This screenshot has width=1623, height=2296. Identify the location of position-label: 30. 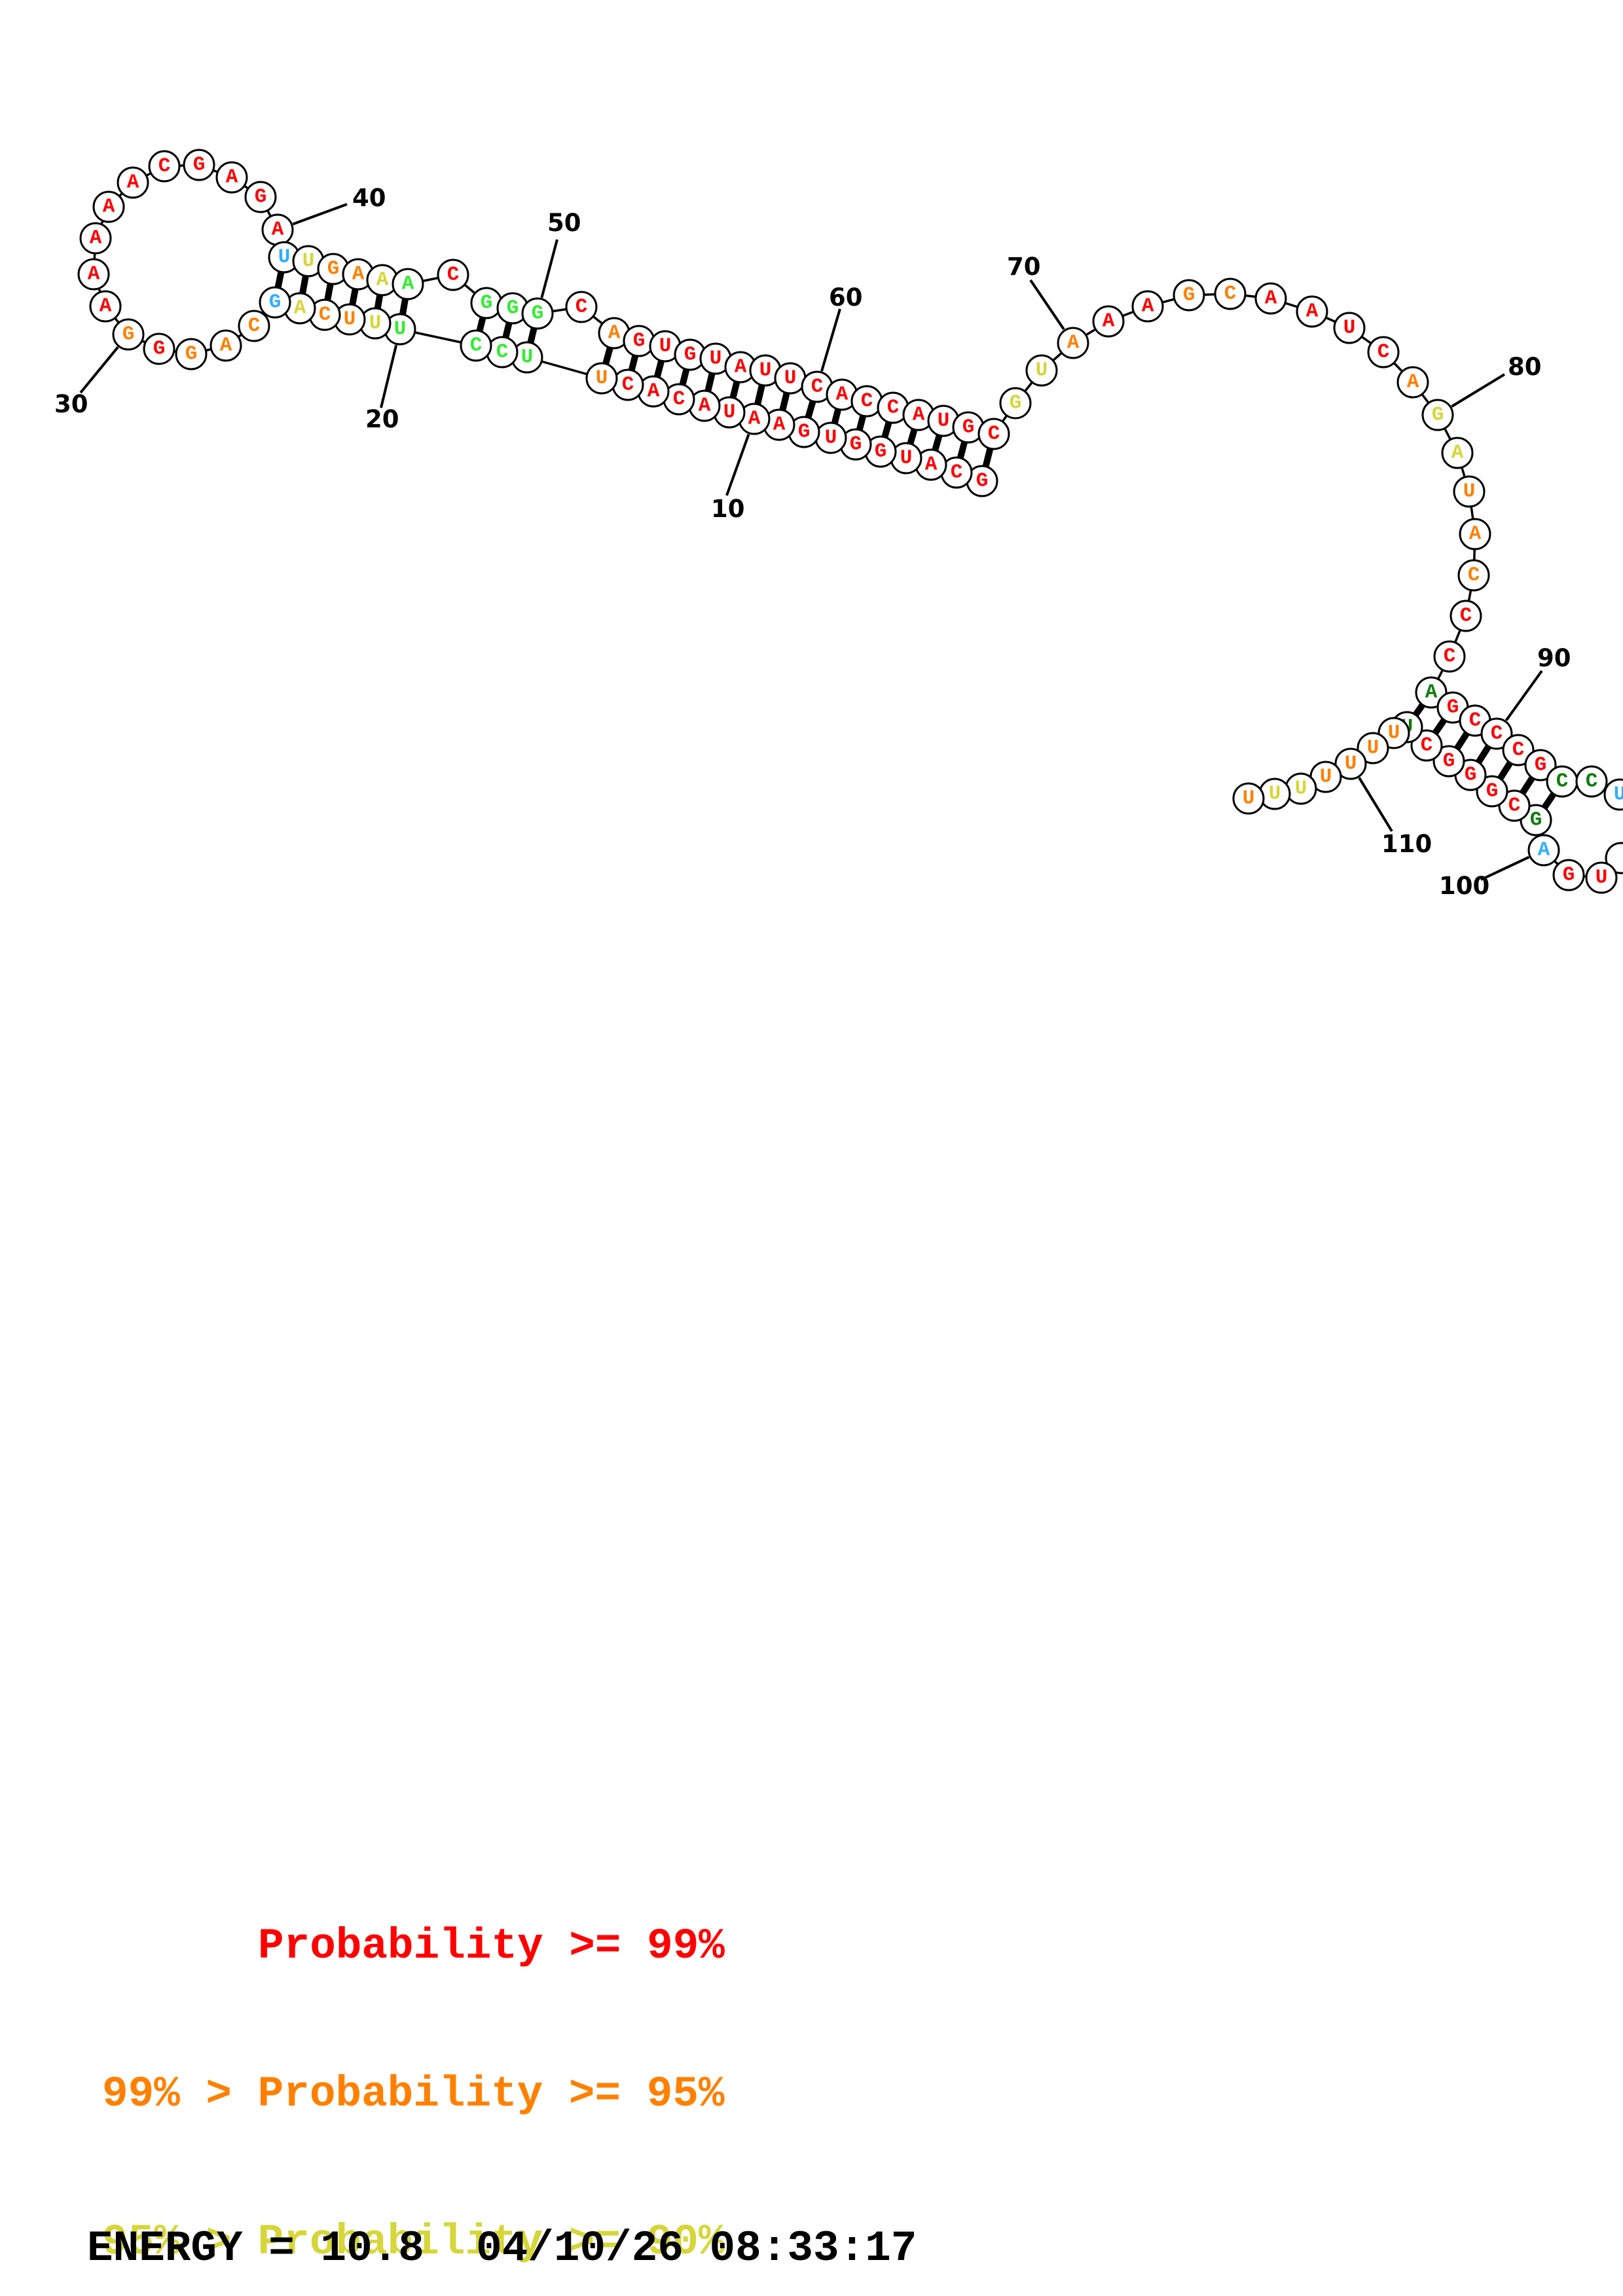
(71, 404).